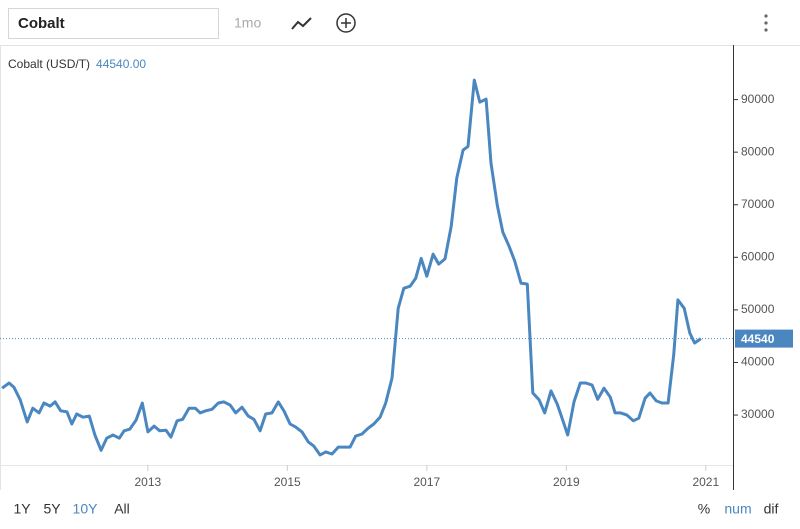 This screenshot has width=800, height=529. What do you see at coordinates (86, 509) in the screenshot?
I see `range-button: 10Y` at bounding box center [86, 509].